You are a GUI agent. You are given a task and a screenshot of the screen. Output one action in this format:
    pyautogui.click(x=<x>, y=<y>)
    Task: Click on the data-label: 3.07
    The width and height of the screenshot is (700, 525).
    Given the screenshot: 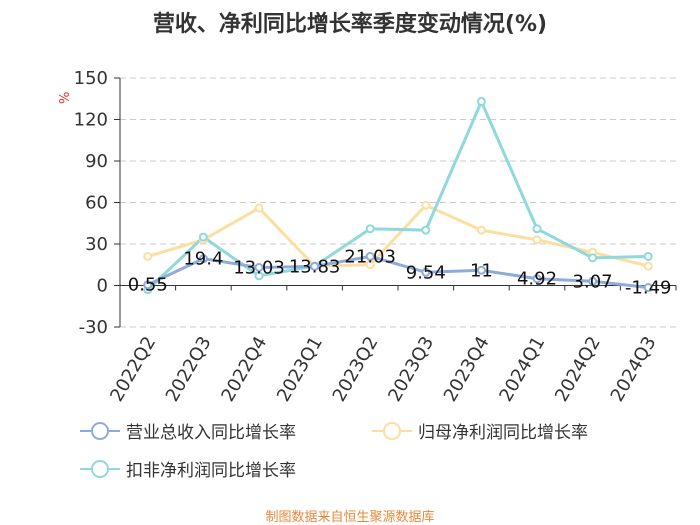 What is the action you would take?
    pyautogui.click(x=593, y=281)
    